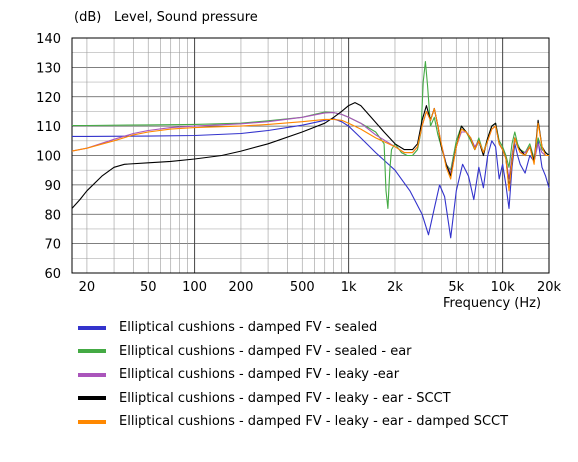  I want to click on y-tick-label: 130, so click(48, 68).